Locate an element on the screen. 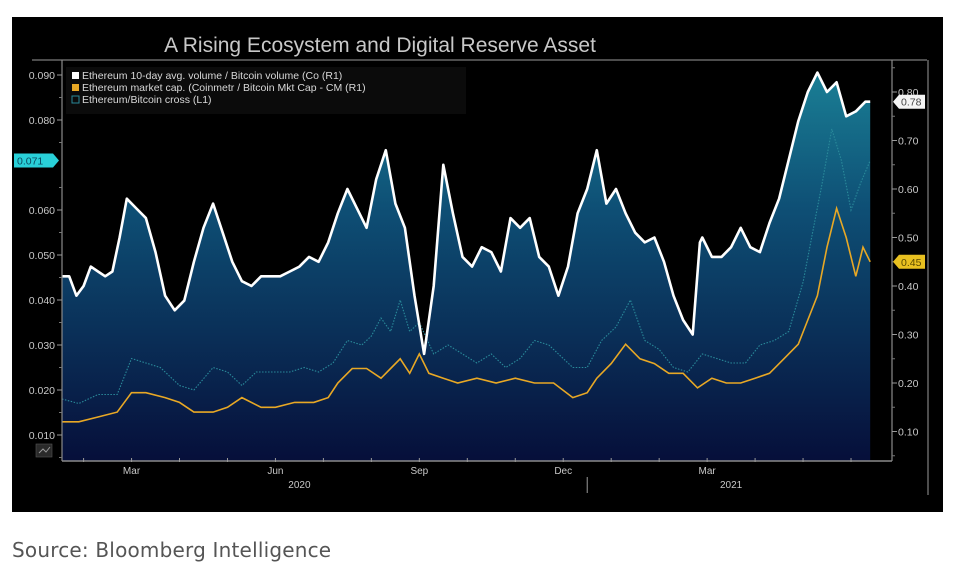 This screenshot has height=573, width=959. right-last-value-tag-volume-shape is located at coordinates (909, 101).